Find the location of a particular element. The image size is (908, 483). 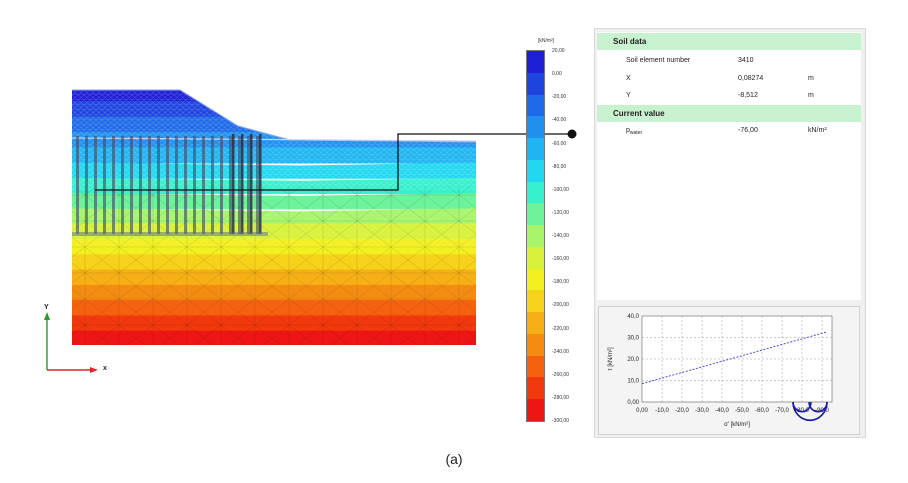

x-coord-value: 0,08274 is located at coordinates (751, 78).